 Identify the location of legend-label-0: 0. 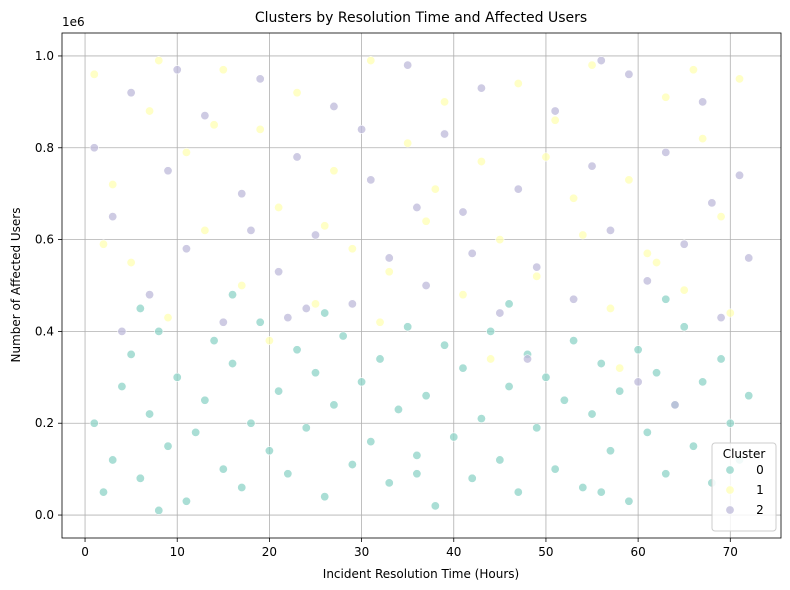
(760, 470).